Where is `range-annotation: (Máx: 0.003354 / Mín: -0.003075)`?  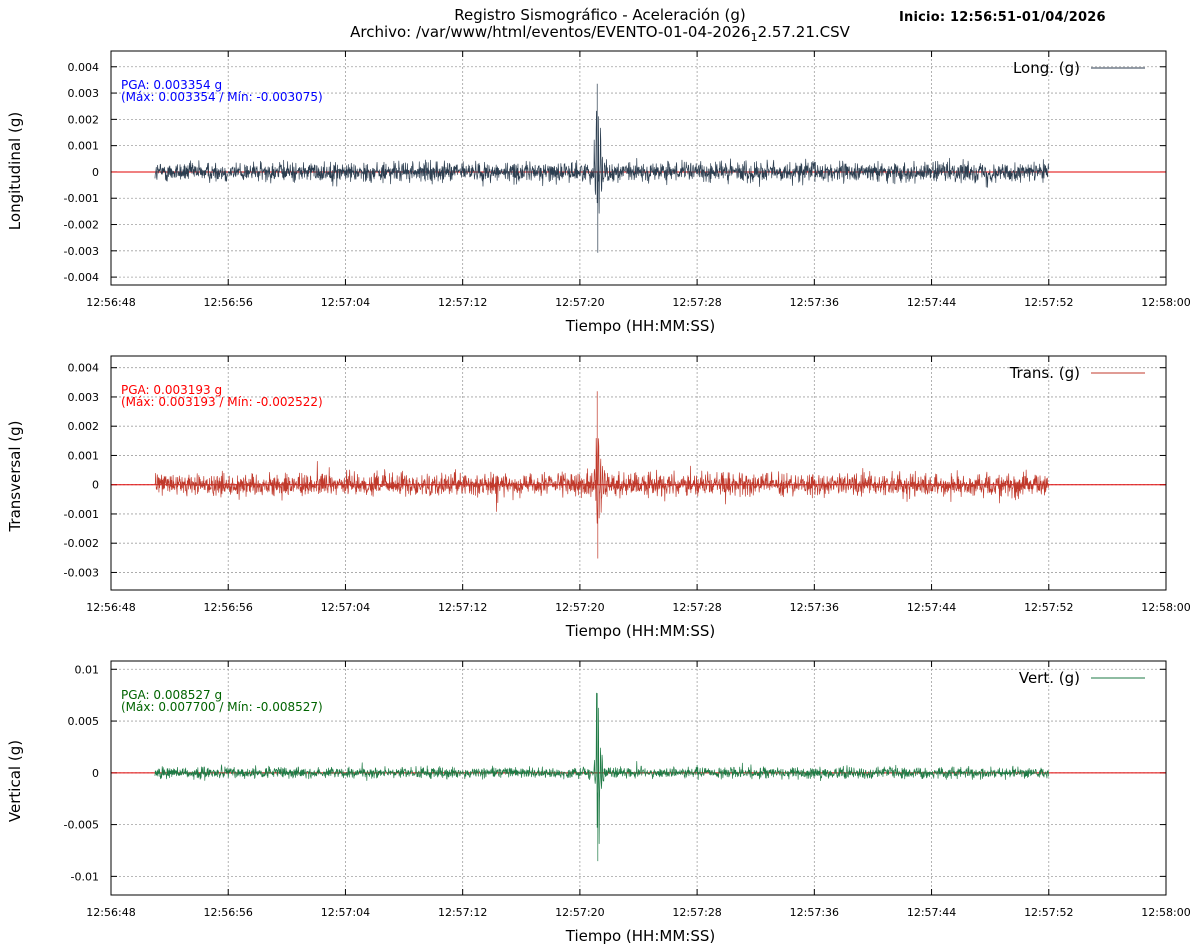
range-annotation: (Máx: 0.003354 / Mín: -0.003075) is located at coordinates (222, 97).